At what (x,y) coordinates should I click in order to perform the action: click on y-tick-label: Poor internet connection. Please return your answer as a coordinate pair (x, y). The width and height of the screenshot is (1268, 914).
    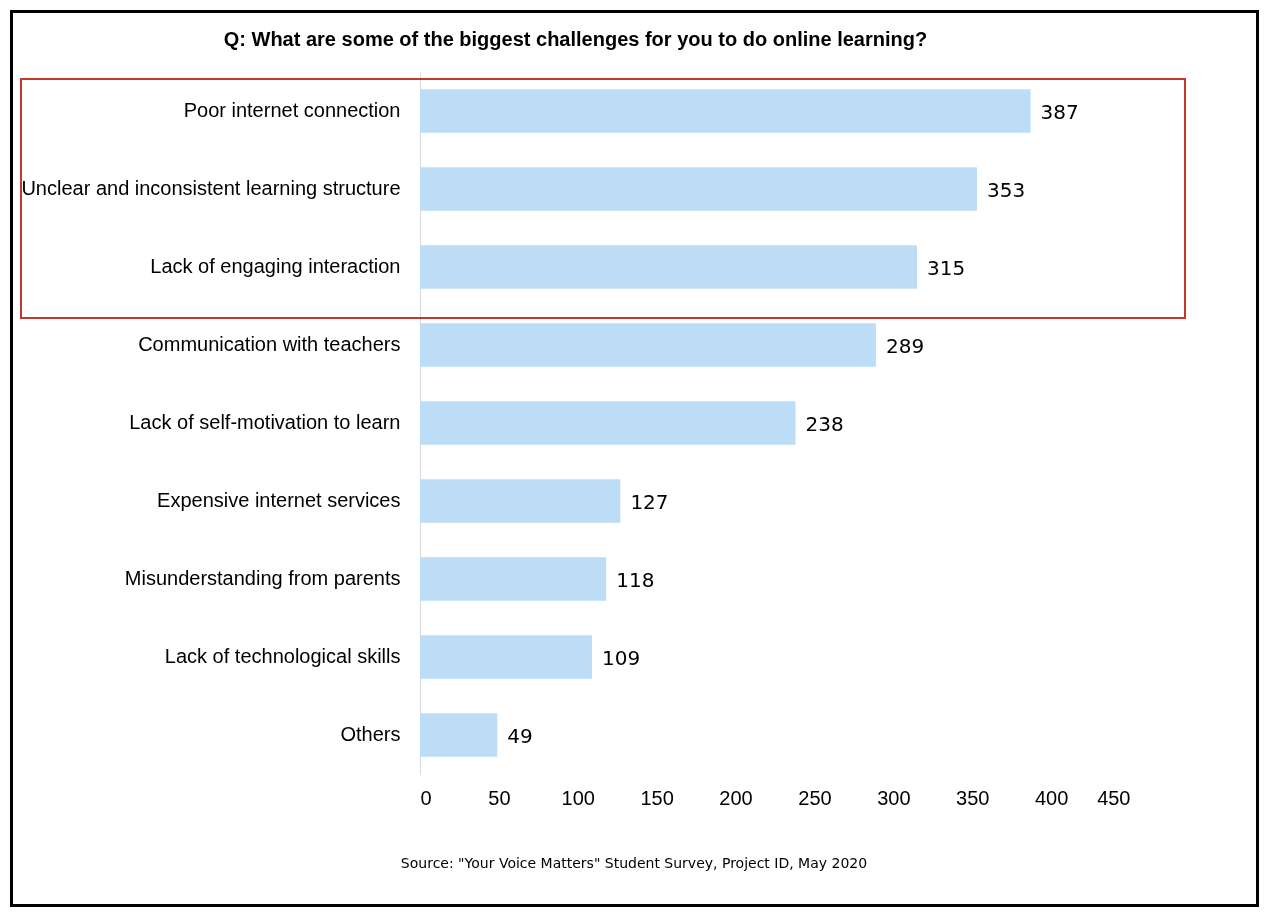
    Looking at the image, I should click on (292, 110).